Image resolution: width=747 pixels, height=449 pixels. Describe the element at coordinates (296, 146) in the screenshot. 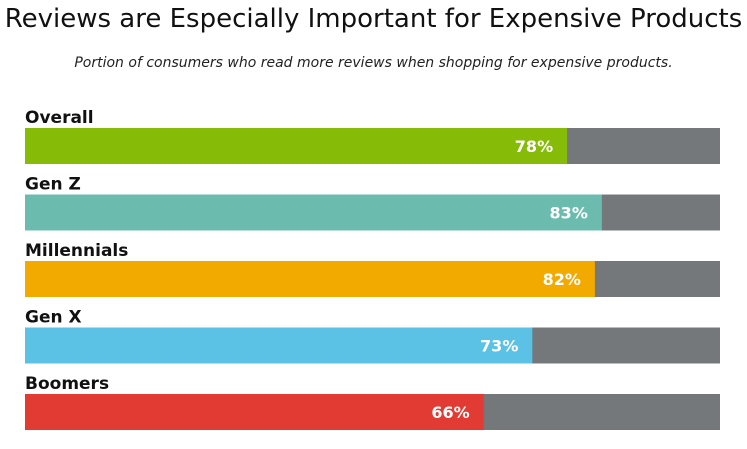

I see `bar-overall` at that location.